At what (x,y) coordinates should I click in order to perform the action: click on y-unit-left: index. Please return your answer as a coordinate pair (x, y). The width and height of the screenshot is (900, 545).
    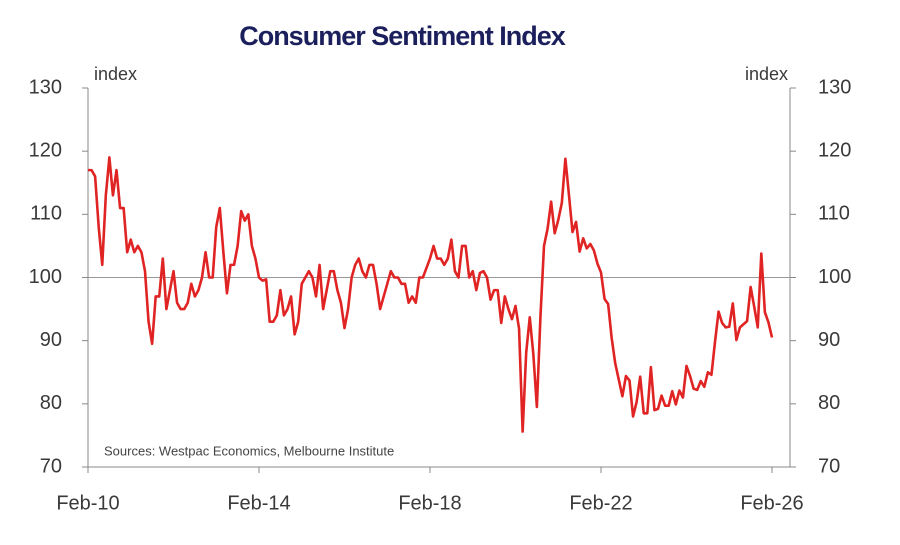
    Looking at the image, I should click on (115, 74).